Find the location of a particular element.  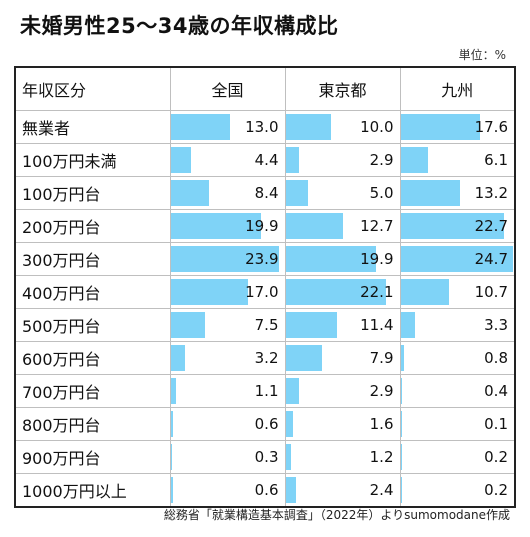

value-cell-kyushu: 24.7 is located at coordinates (457, 259).